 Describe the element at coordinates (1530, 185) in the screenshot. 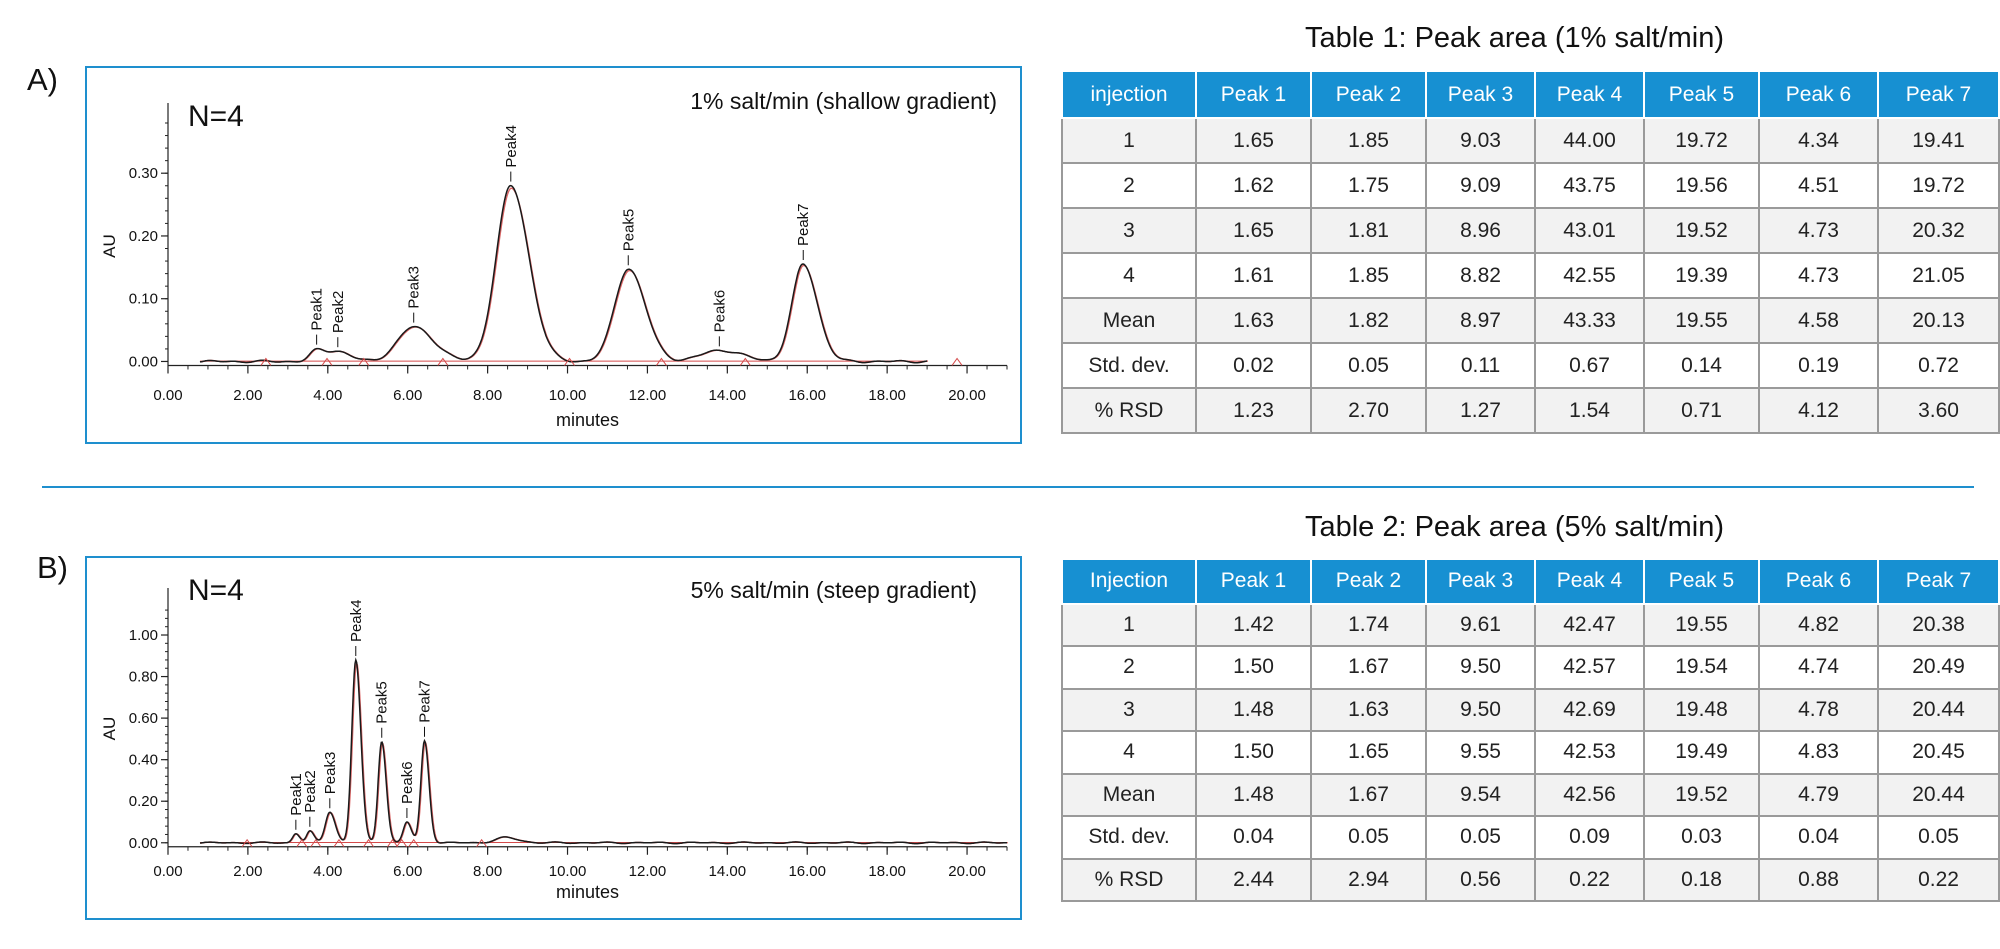

I see `table-row: 2 1.62 1.75 9.09 43.75 19.56 4.51 19.72` at that location.